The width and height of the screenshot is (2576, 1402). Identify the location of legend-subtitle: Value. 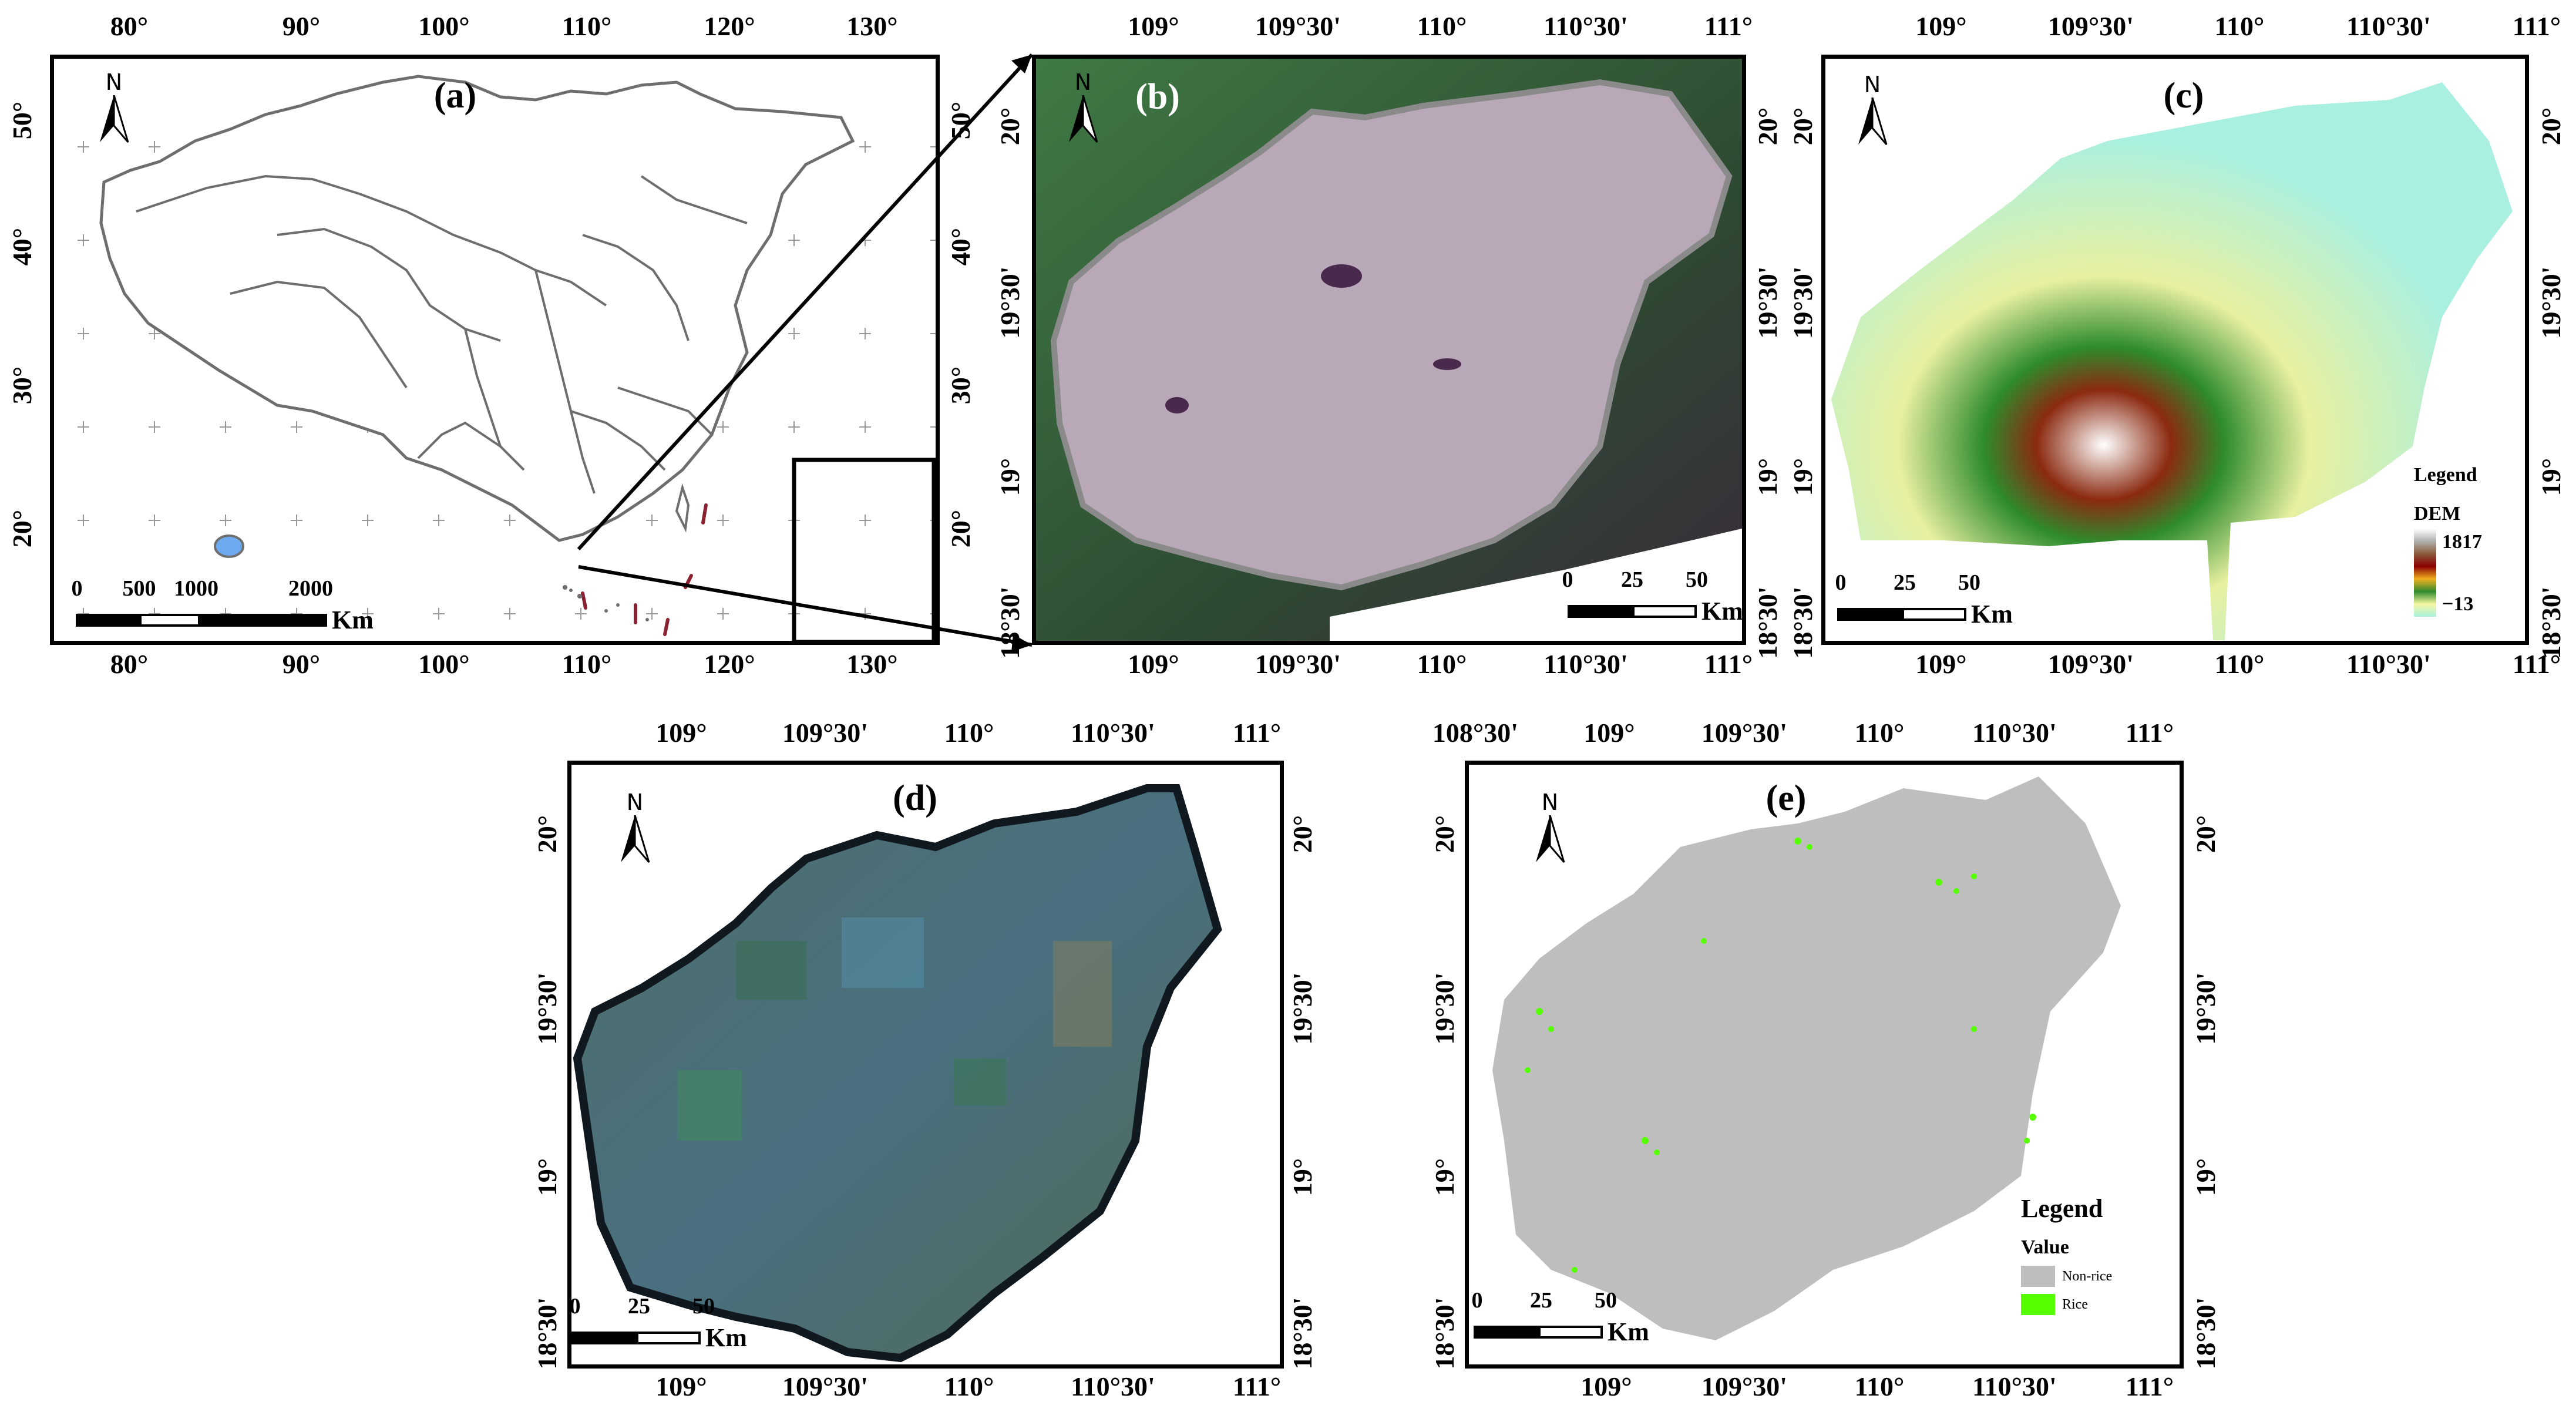
(2045, 1247).